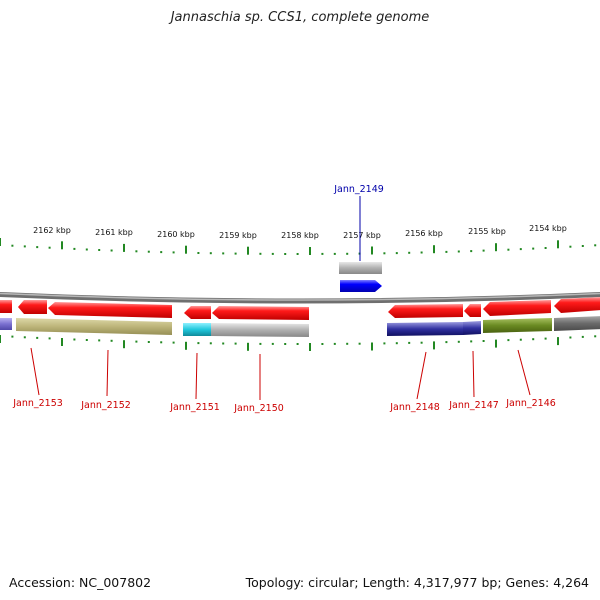 This screenshot has width=600, height=600. I want to click on gene-label-jann-2147: Jann_2147, so click(473, 405).